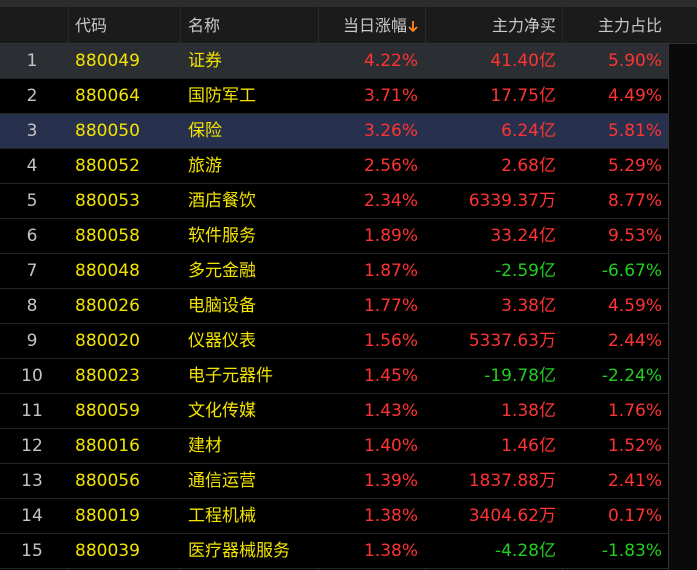 The width and height of the screenshot is (697, 570). Describe the element at coordinates (107, 306) in the screenshot. I see `code-cell: 880026` at that location.